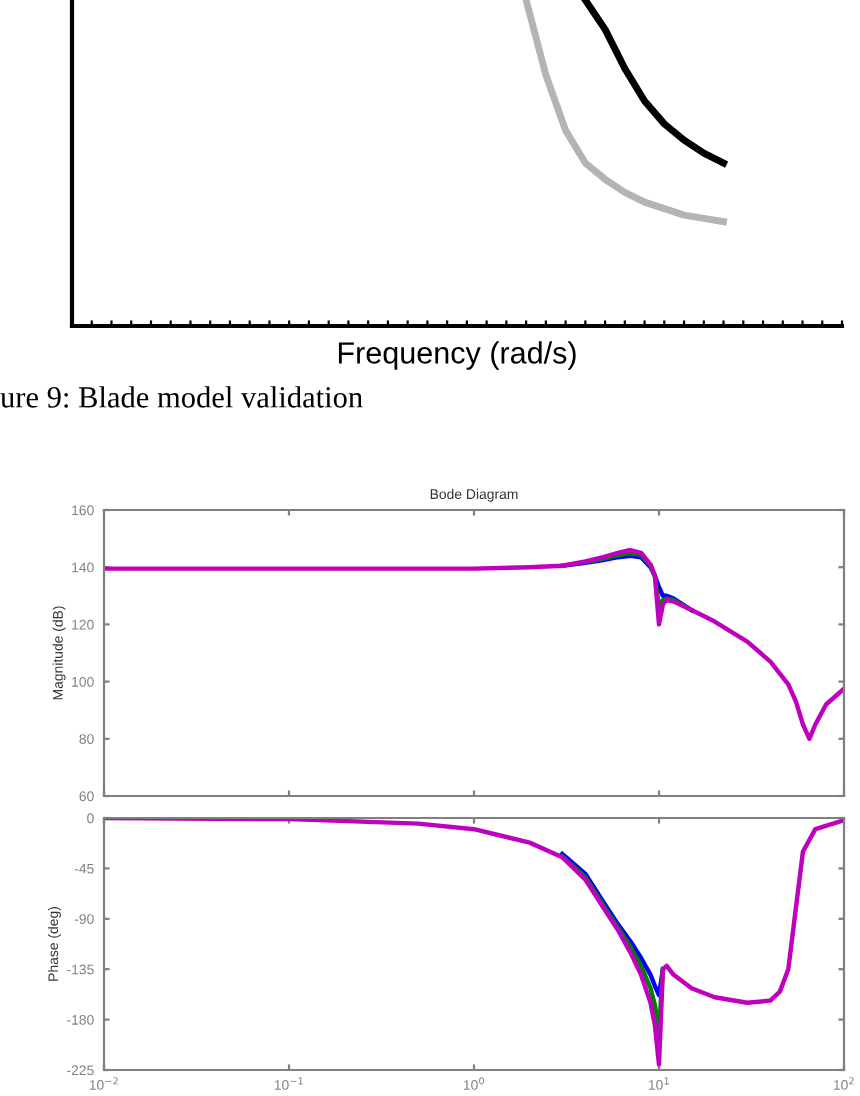 This screenshot has height=1096, width=860. Describe the element at coordinates (457, 355) in the screenshot. I see `x-axis-title: Frequency (rad/s)` at that location.